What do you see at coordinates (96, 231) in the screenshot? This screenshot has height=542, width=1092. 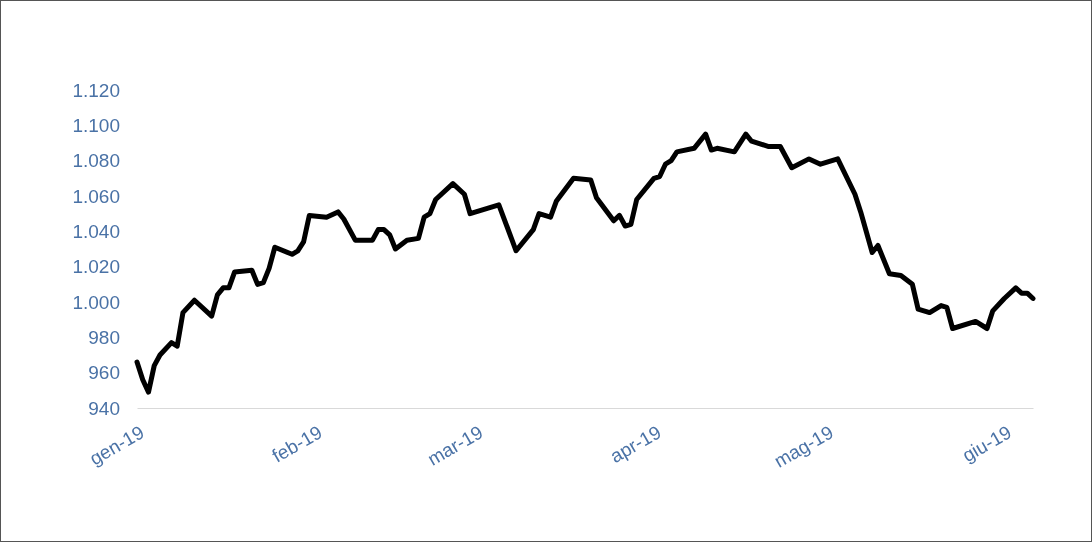 I see `y-tick-label: 1.040` at bounding box center [96, 231].